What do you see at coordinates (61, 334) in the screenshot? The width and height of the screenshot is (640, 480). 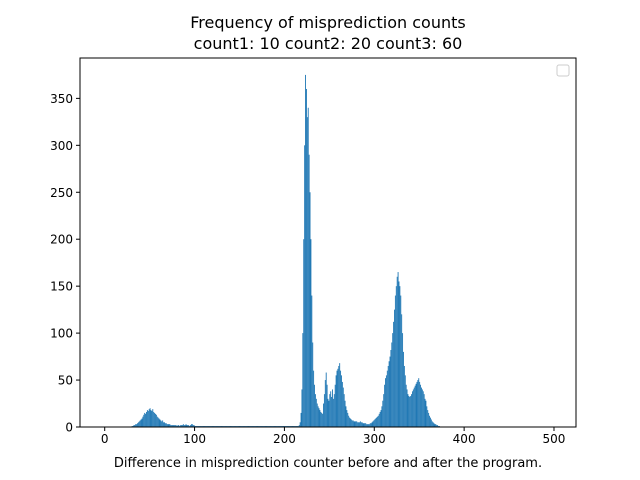 I see `y-tick-label: 100` at bounding box center [61, 334].